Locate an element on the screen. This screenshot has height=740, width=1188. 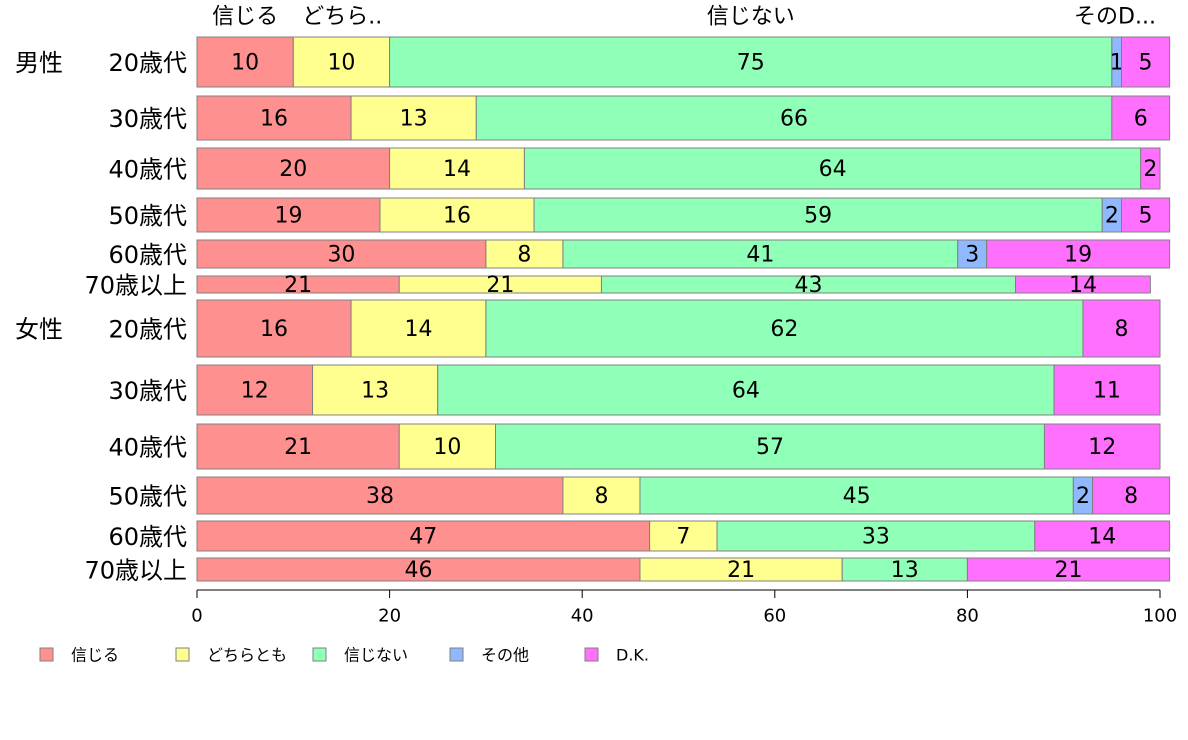
x-tick-label: 60 is located at coordinates (774, 616).